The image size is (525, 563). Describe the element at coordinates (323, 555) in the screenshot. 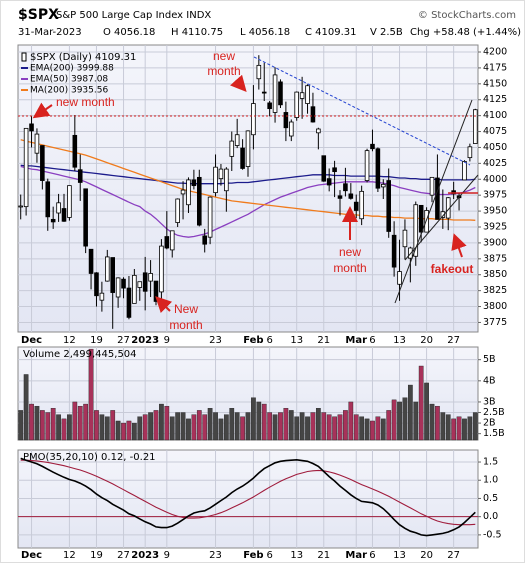

I see `x-tick-label: 21` at that location.